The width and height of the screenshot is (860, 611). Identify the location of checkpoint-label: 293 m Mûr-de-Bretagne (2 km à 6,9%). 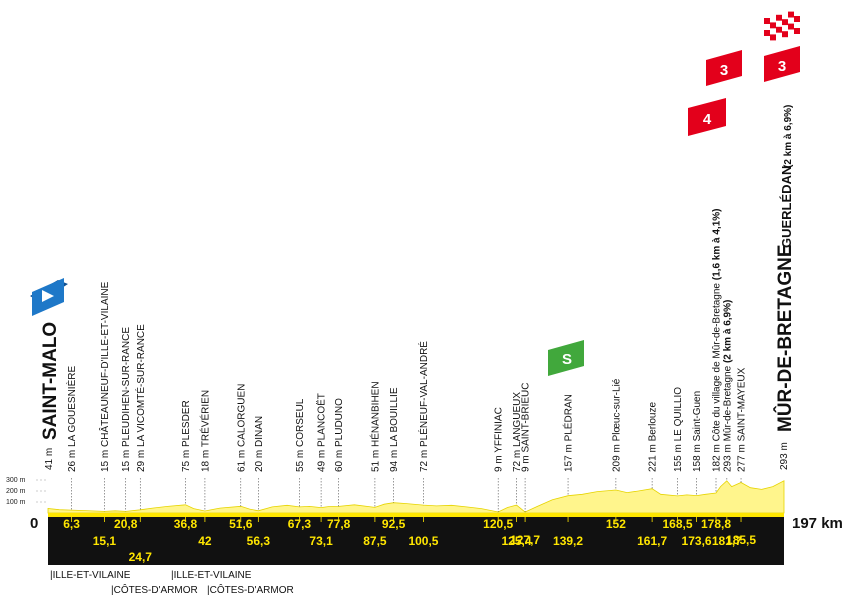
(727, 386).